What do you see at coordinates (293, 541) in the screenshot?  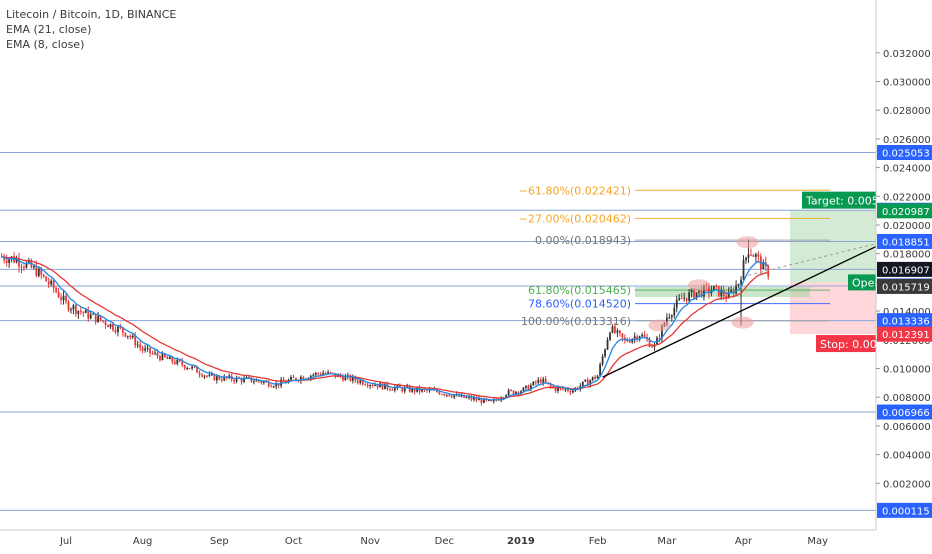 I see `time-tick-label-3: Oct` at bounding box center [293, 541].